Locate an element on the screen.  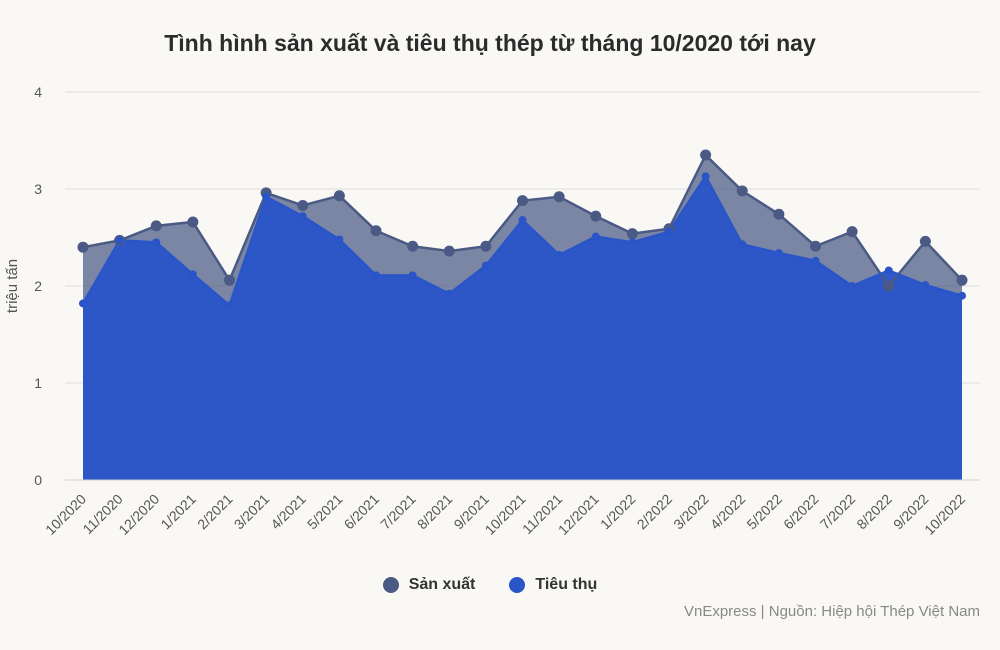
point-consumption-11/2021 is located at coordinates (559, 254).